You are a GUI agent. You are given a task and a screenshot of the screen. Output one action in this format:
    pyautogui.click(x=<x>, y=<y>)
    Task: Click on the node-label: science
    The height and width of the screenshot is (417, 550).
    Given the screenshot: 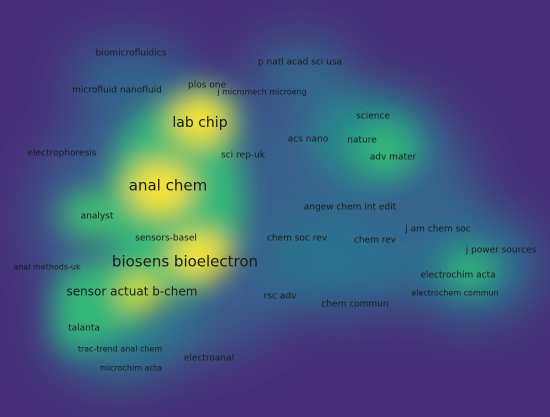 What is the action you would take?
    pyautogui.click(x=373, y=117)
    